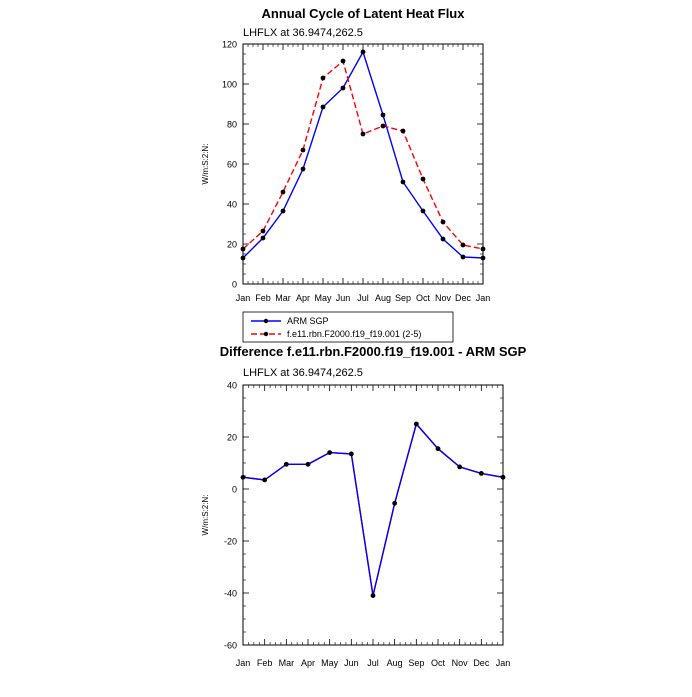  What do you see at coordinates (230, 594) in the screenshot?
I see `y-tick-label: -40` at bounding box center [230, 594].